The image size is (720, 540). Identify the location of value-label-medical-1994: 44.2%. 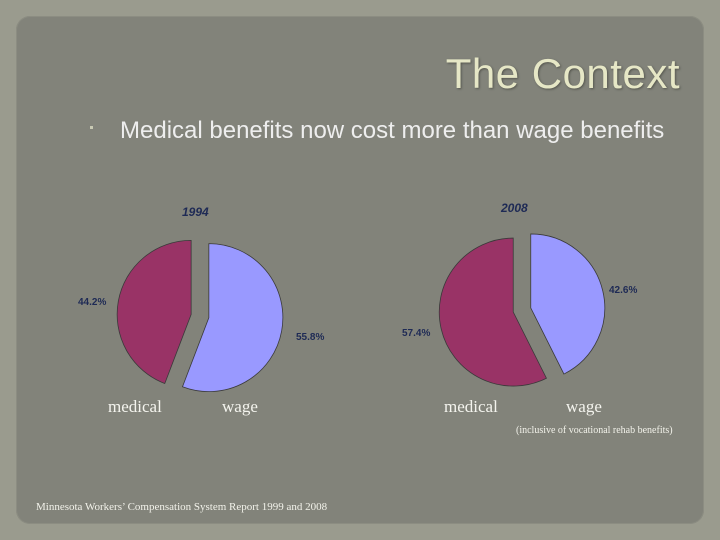
(92, 302).